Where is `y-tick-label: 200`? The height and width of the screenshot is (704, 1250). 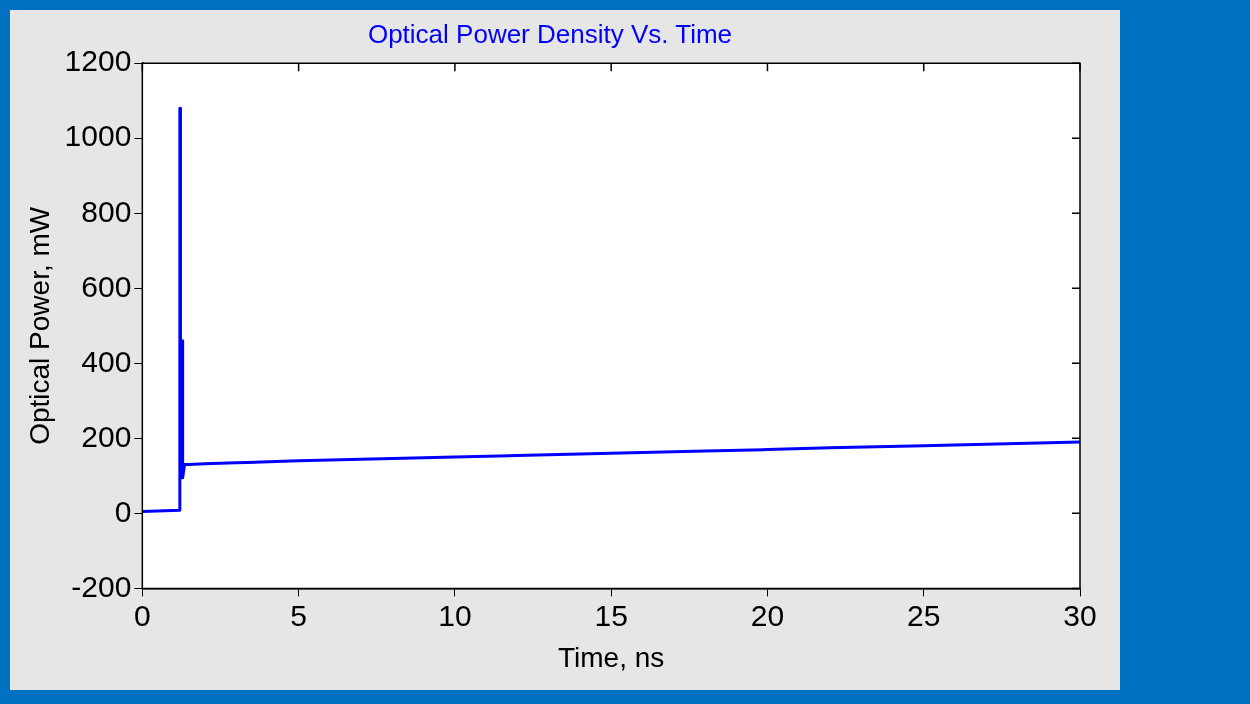
y-tick-label: 200 is located at coordinates (106, 436).